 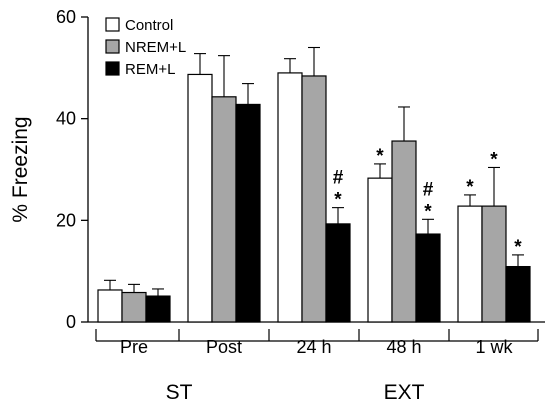 What do you see at coordinates (66, 17) in the screenshot?
I see `y-tick-label: 60` at bounding box center [66, 17].